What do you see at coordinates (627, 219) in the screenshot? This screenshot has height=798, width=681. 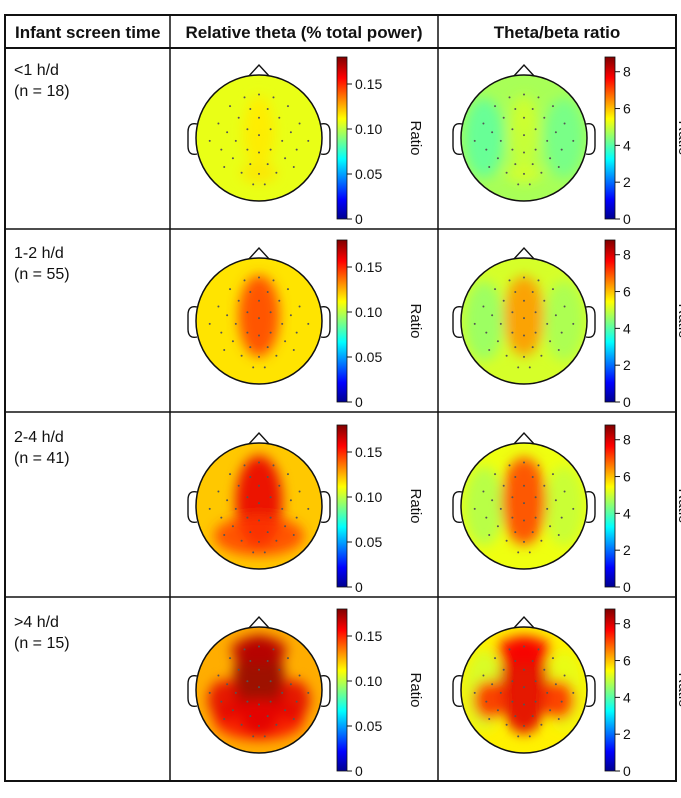 I see `colorbar-tick-label: 0` at bounding box center [627, 219].